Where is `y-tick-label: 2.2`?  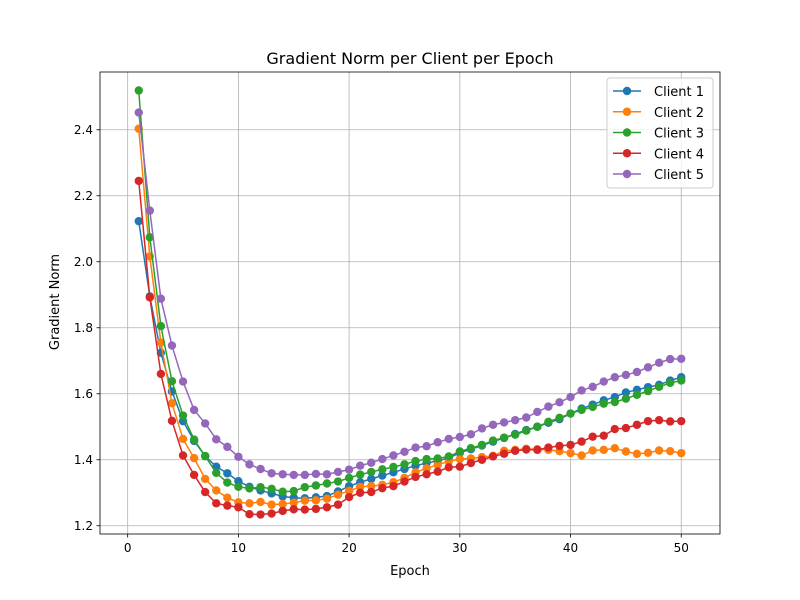 y-tick-label: 2.2 is located at coordinates (83, 196).